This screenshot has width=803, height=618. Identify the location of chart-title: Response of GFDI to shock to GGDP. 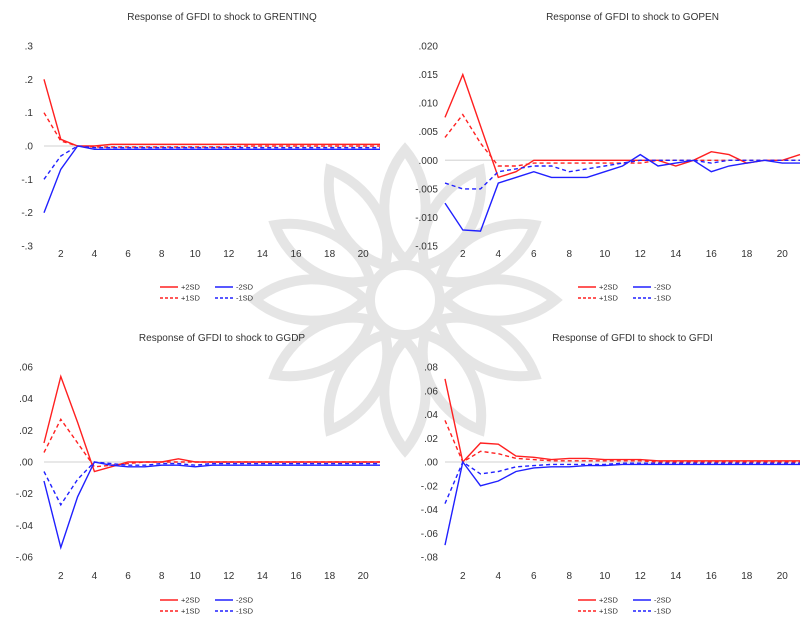
(222, 338).